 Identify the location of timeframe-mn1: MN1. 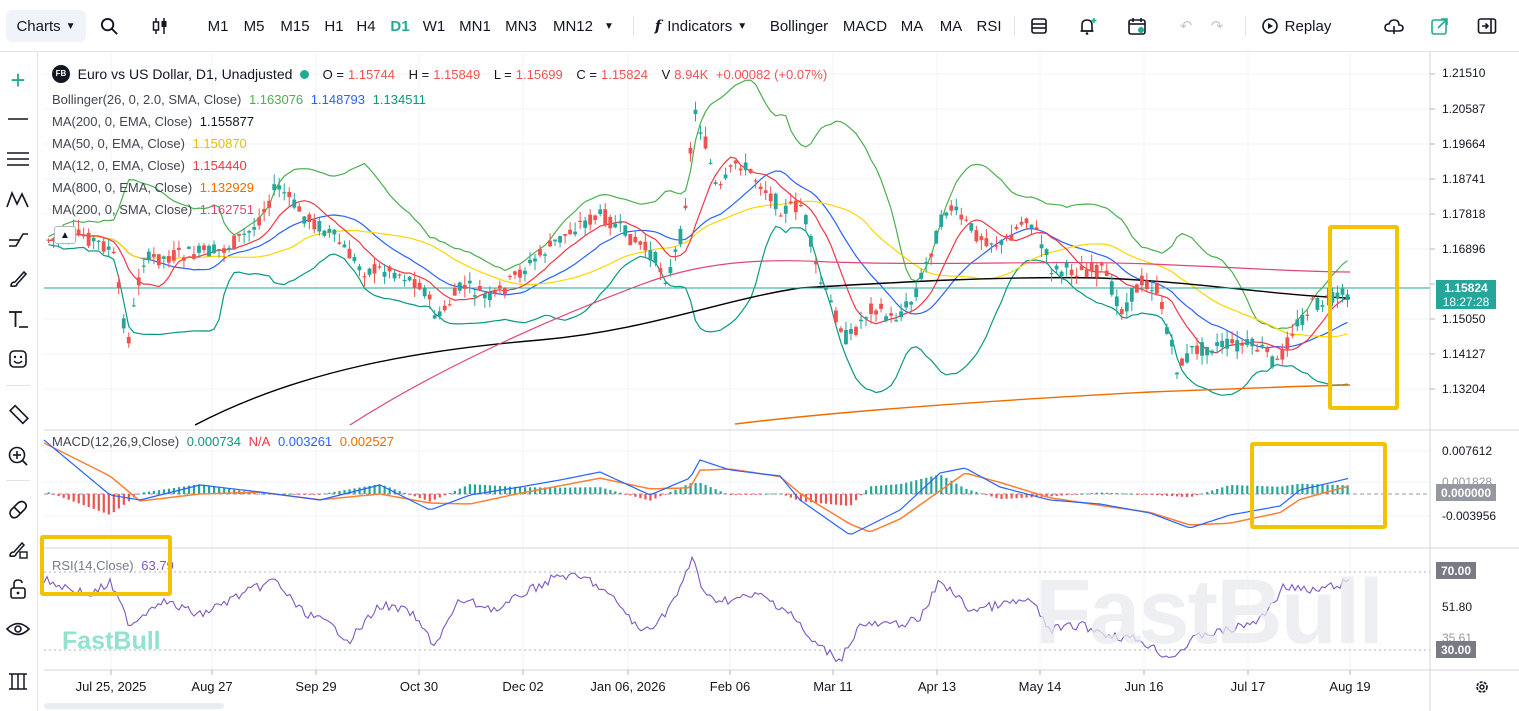
(475, 26).